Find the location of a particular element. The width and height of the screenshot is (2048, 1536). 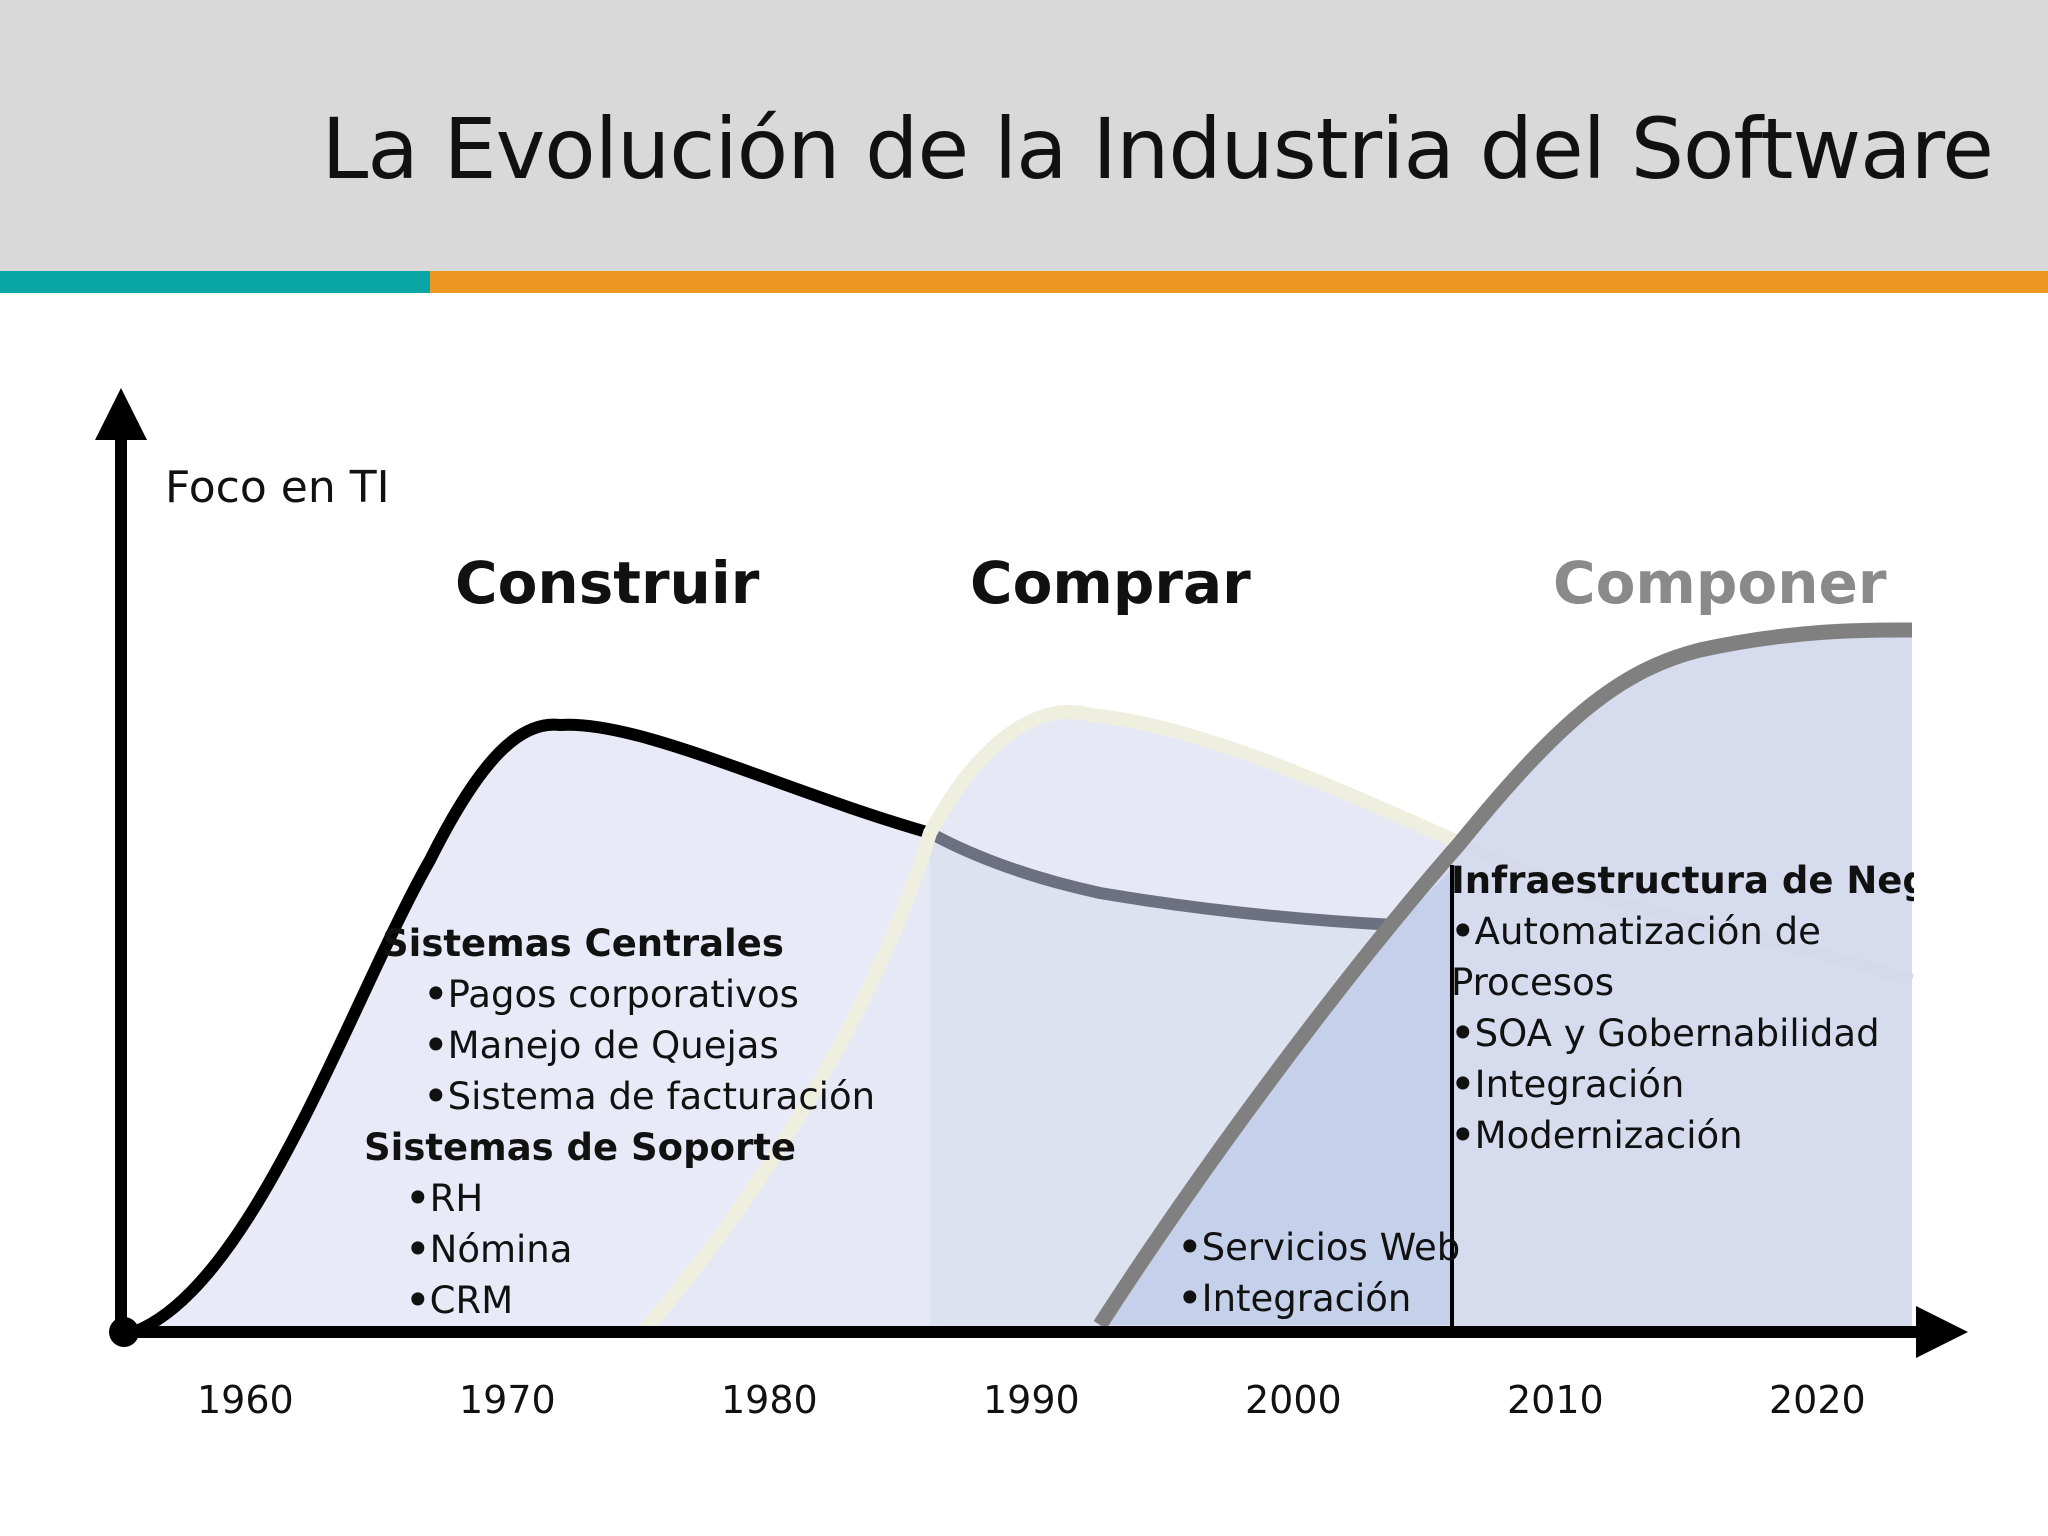

heading-infraestructura: Infraestructura de Negocio is located at coordinates (1682, 880).